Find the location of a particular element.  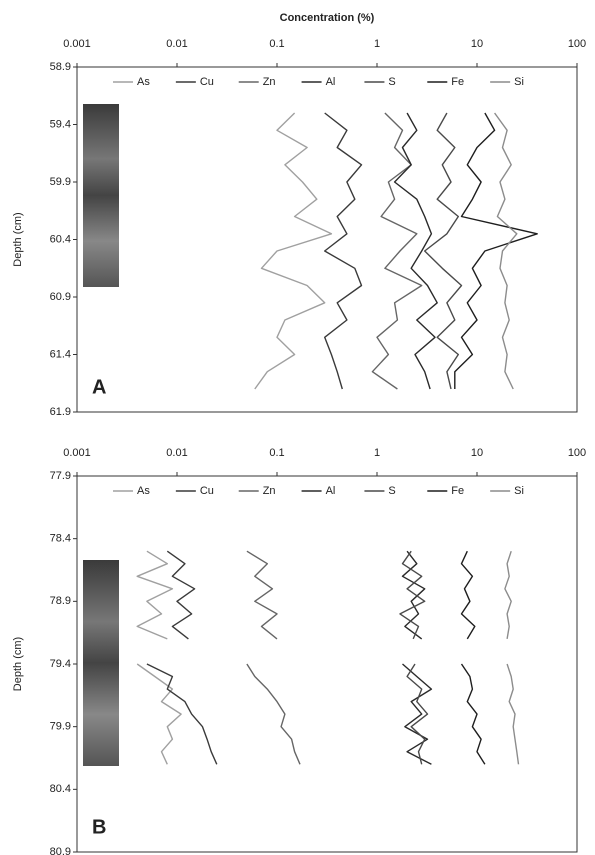

panel-label: A is located at coordinates (99, 387).